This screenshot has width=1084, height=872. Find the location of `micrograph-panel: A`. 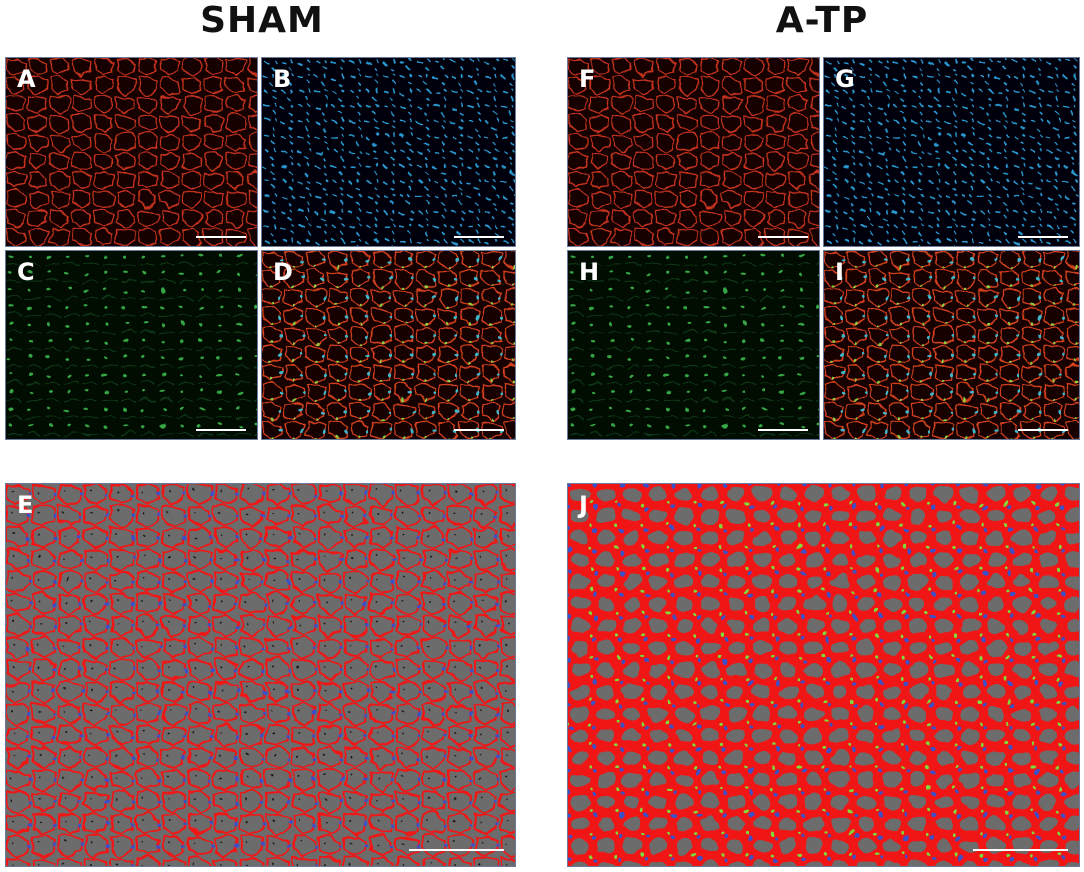

micrograph-panel: A is located at coordinates (131, 152).